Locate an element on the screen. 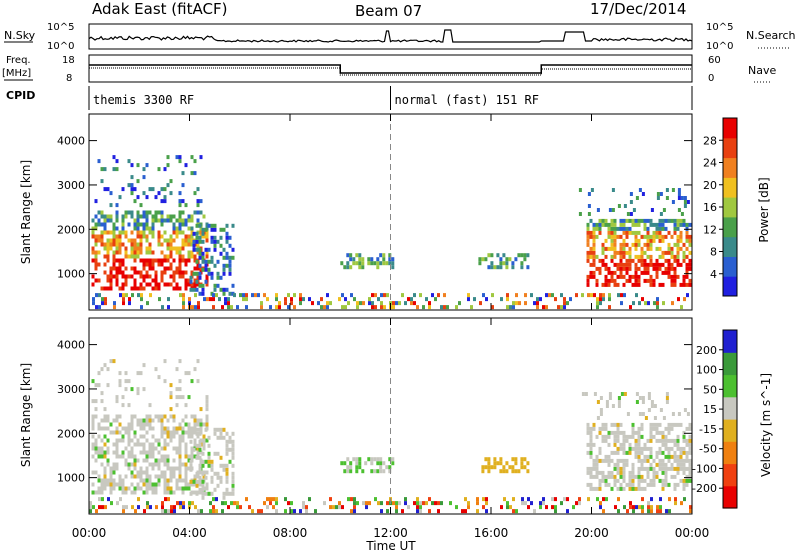 Image resolution: width=800 pixels, height=554 pixels. colorbar-tick-label: 200 is located at coordinates (706, 350).